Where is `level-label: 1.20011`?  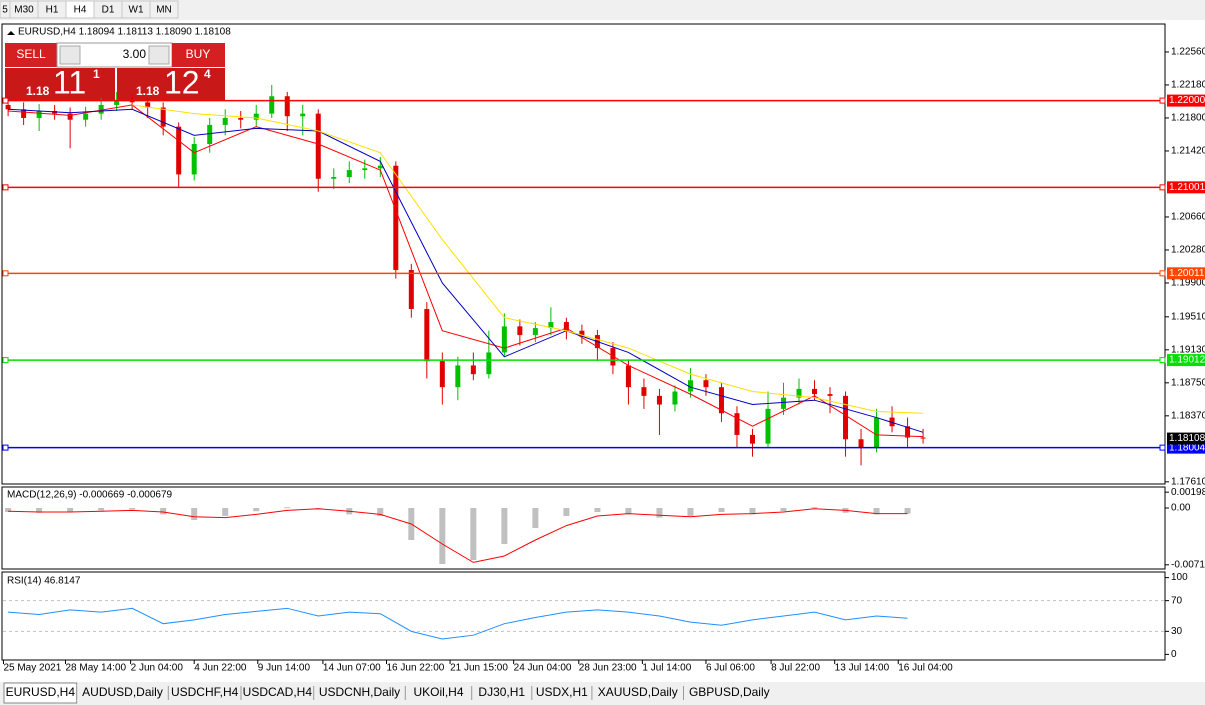
level-label: 1.20011 is located at coordinates (1187, 273).